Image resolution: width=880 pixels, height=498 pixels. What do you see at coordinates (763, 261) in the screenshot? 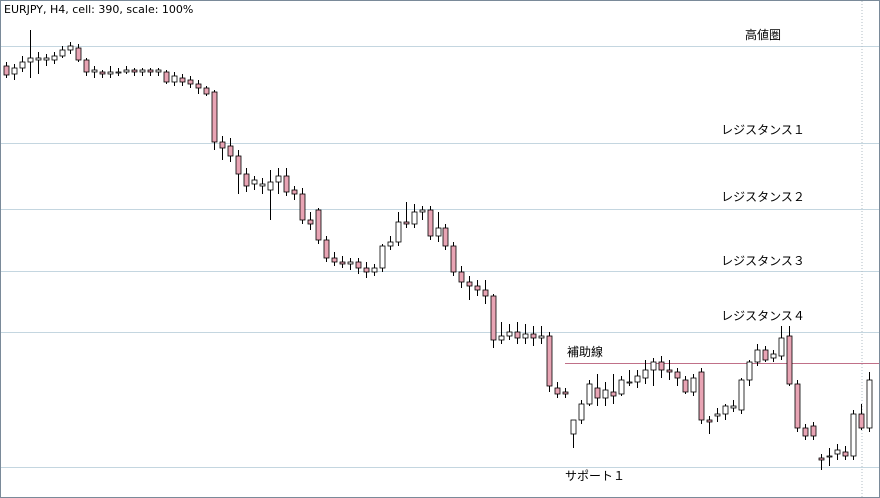
I see `level-label: レジスタンス３` at bounding box center [763, 261].